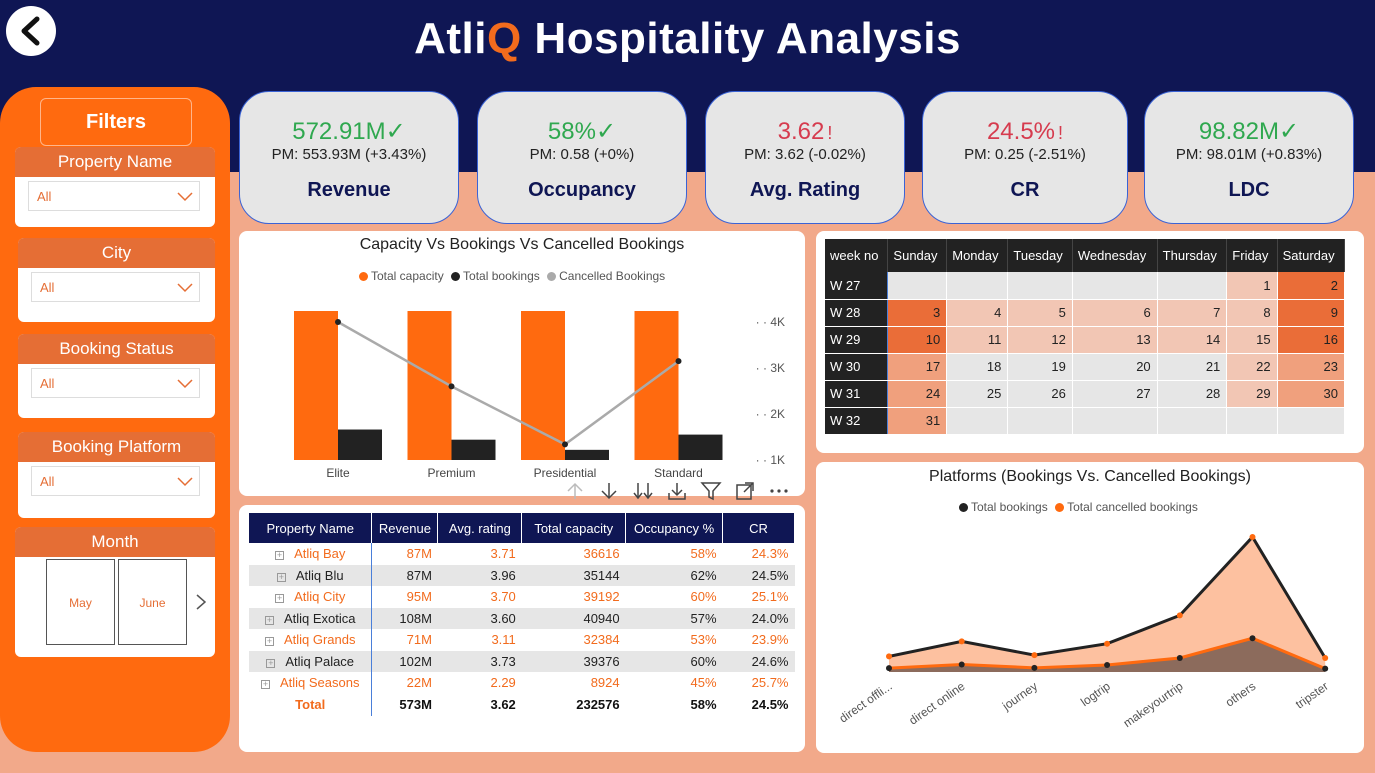 This screenshot has height=773, width=1375. I want to click on month-option-june: June, so click(152, 602).